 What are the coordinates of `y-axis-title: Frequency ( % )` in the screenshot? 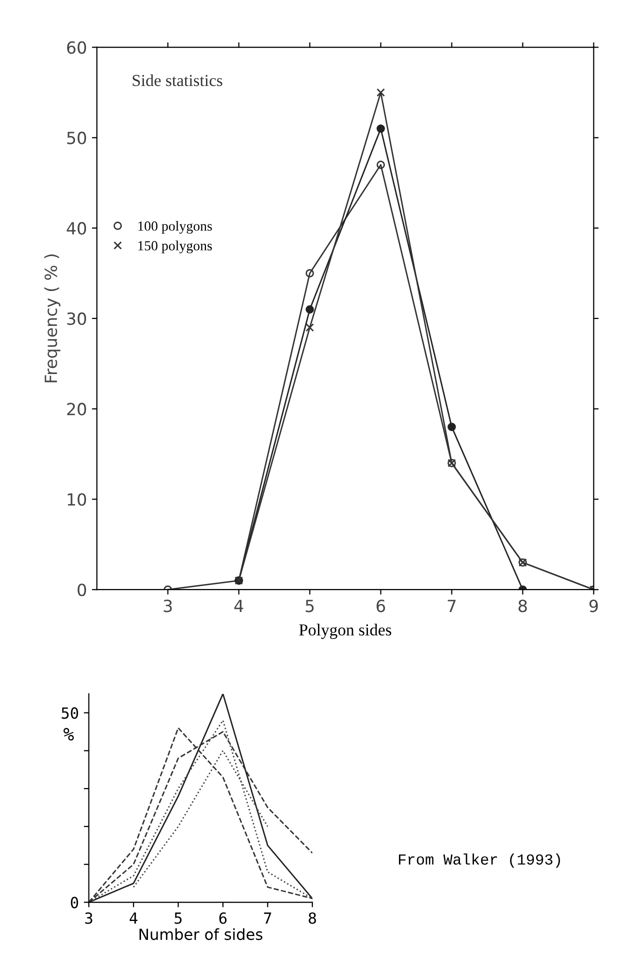 It's located at (52, 318).